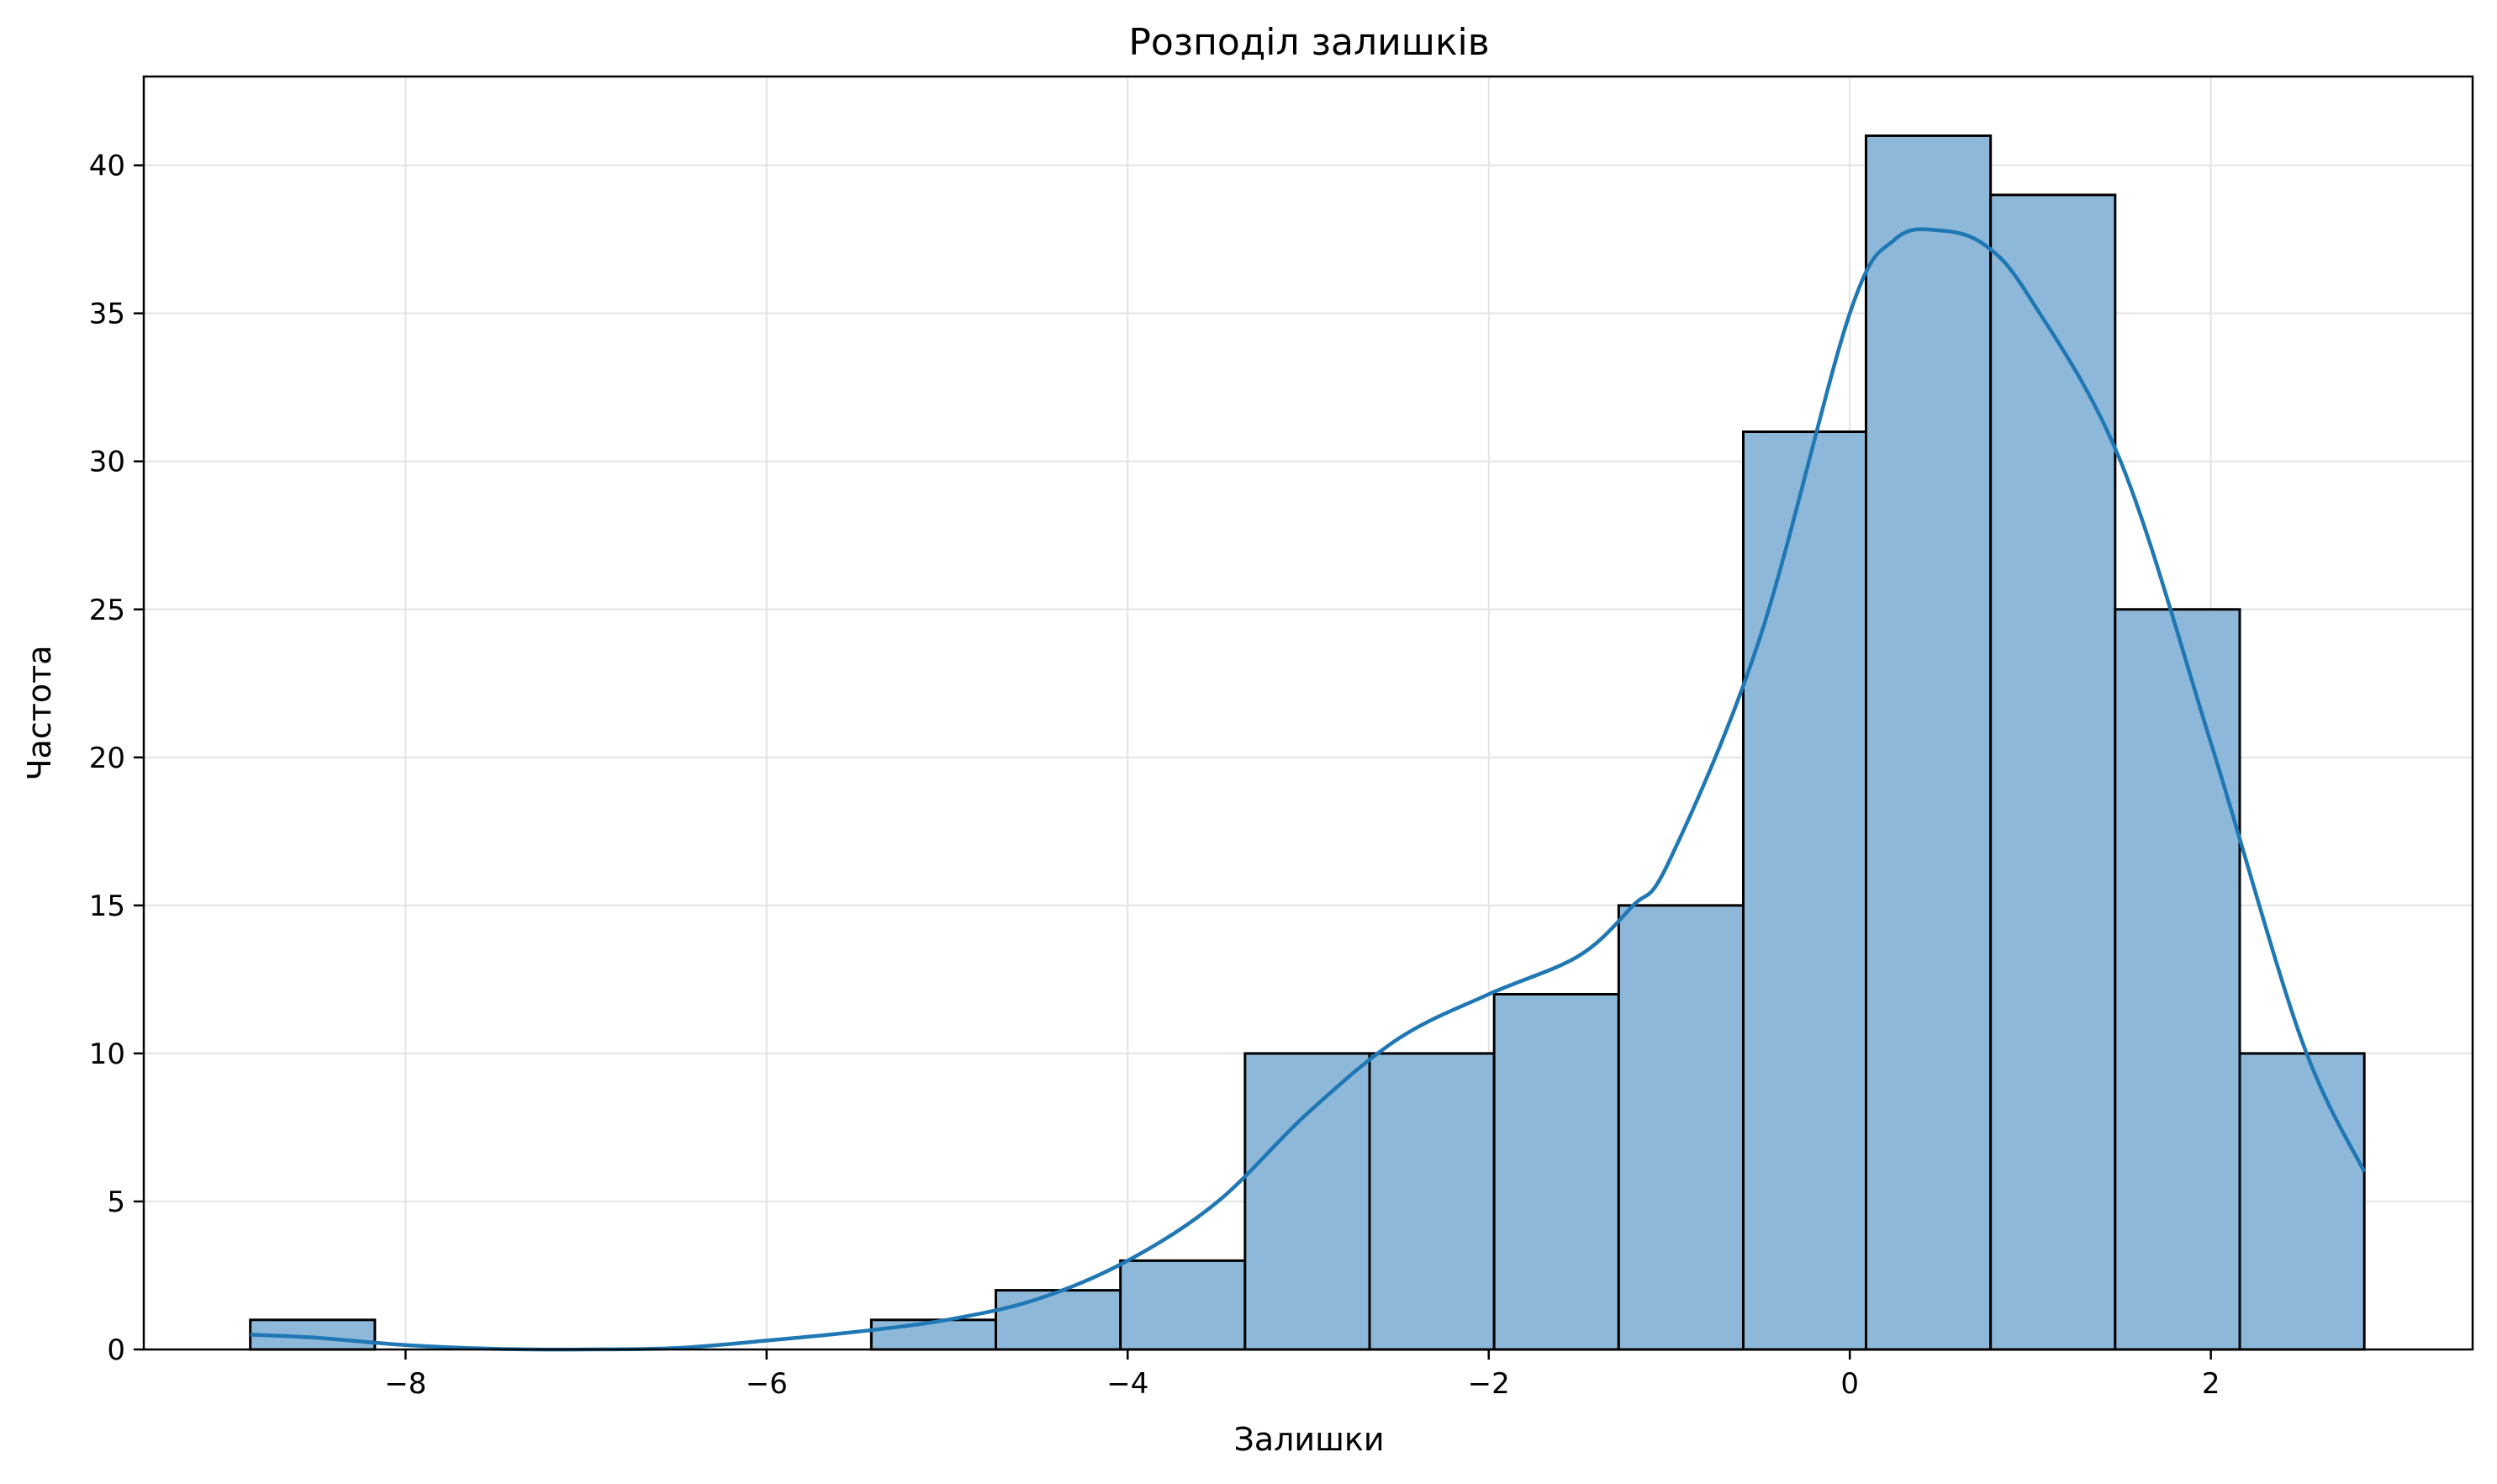 This screenshot has width=2497, height=1484. I want to click on y-tick-label: 30, so click(107, 462).